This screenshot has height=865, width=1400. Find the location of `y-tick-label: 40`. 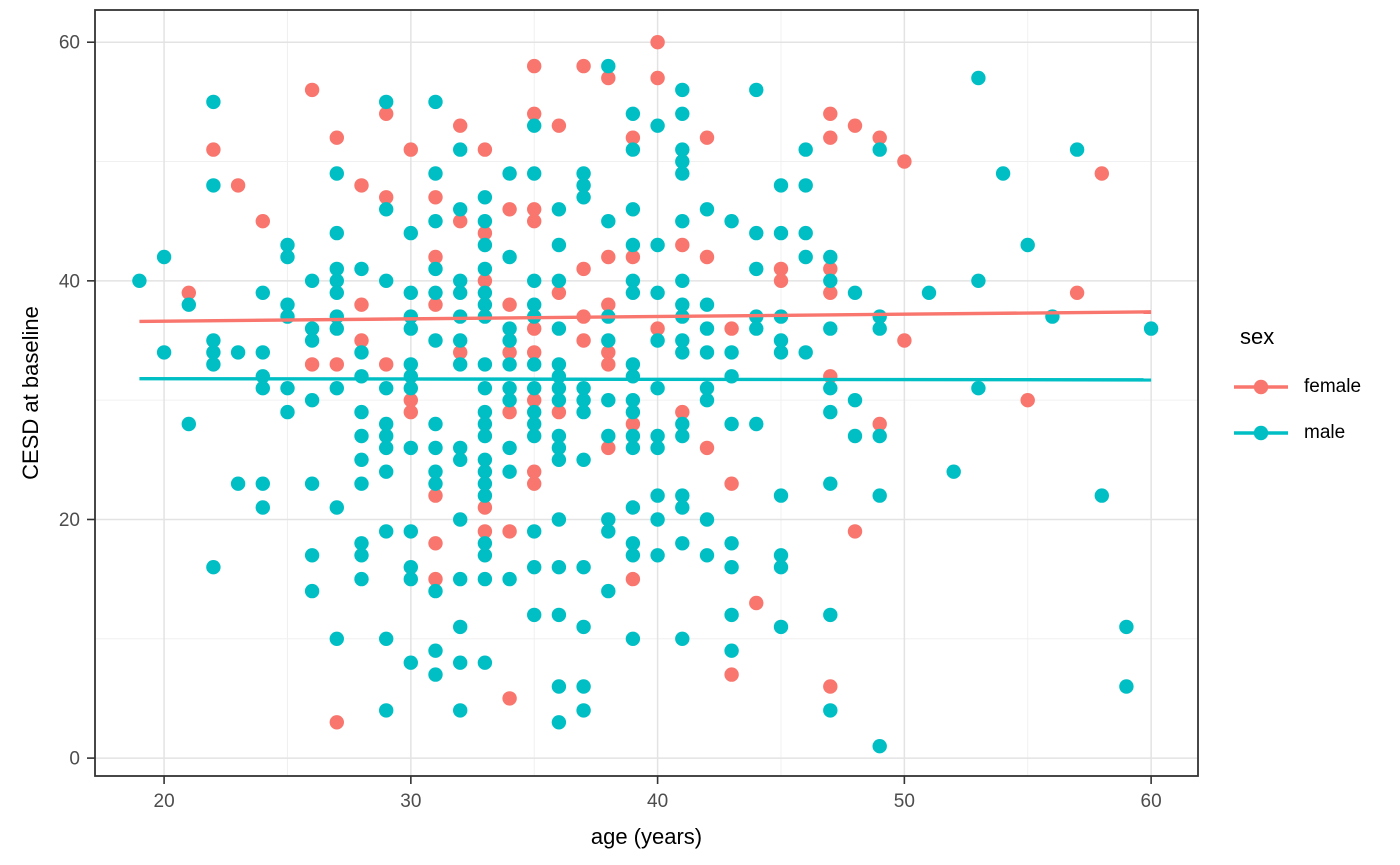

y-tick-label: 40 is located at coordinates (69, 281).